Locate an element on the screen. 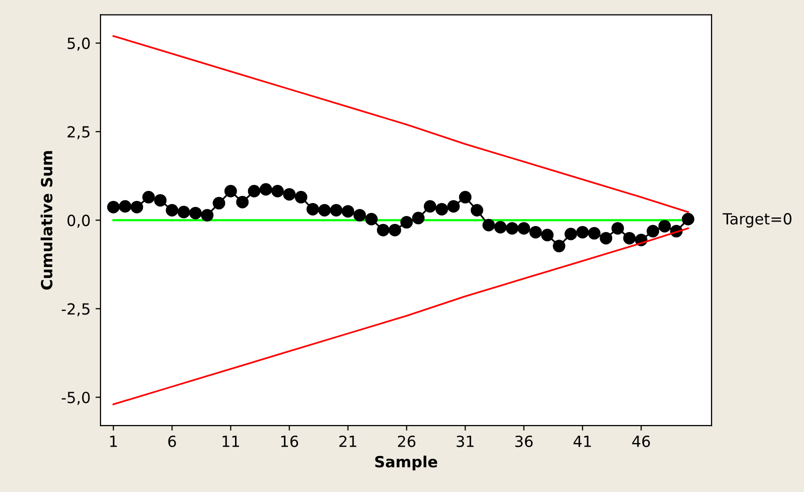 The height and width of the screenshot is (492, 804). y-tick-label: 2,5 is located at coordinates (79, 133).